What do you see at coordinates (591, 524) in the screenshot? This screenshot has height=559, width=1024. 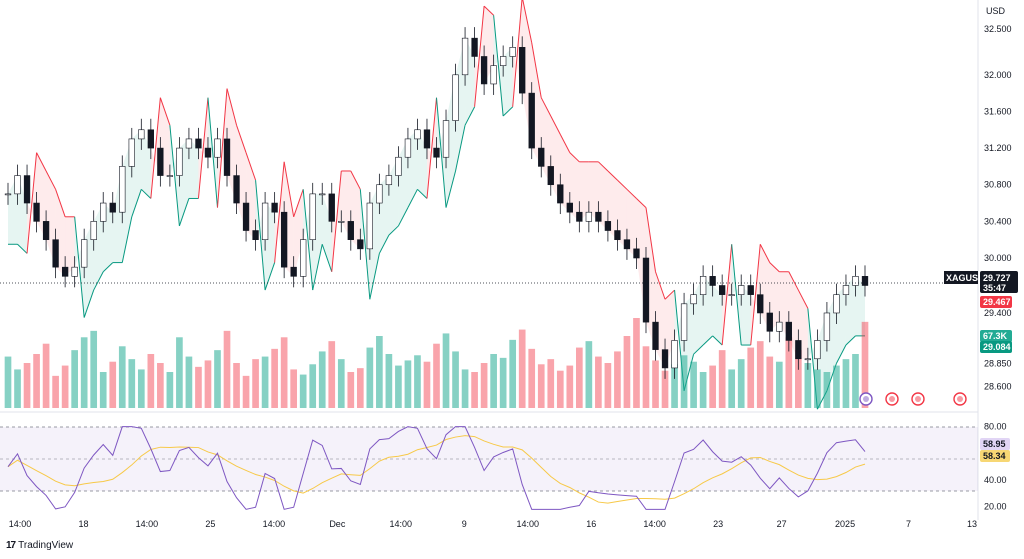 I see `time-tick-label: 16` at bounding box center [591, 524].